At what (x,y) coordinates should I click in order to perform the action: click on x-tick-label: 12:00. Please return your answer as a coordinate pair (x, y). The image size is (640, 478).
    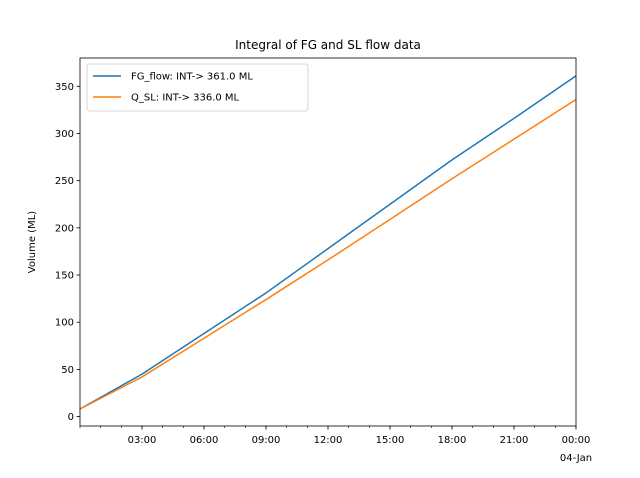
    Looking at the image, I should click on (328, 440).